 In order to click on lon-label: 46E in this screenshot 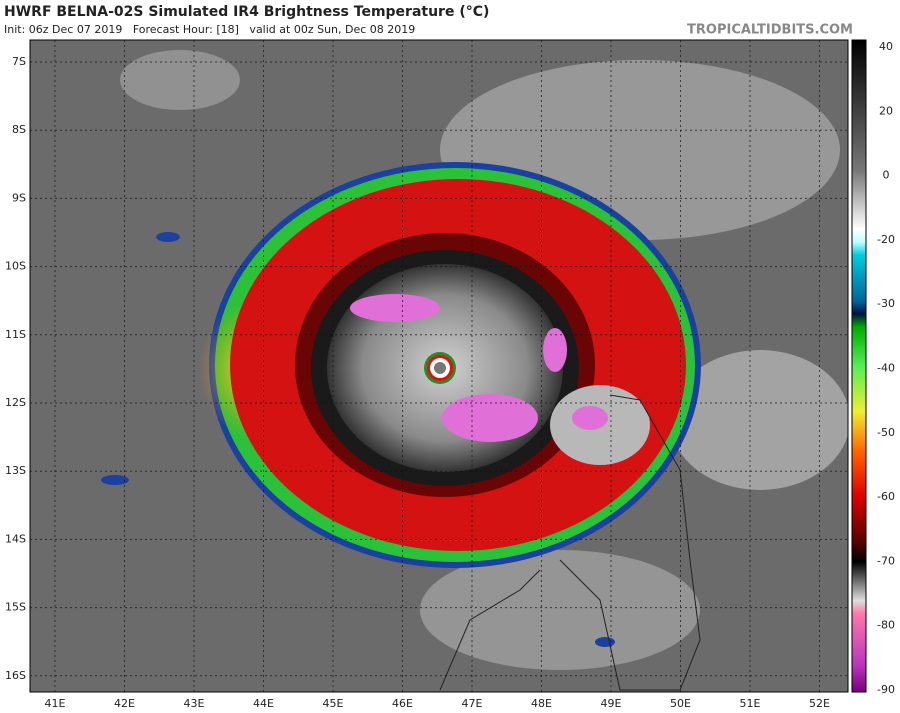, I will do `click(402, 703)`.